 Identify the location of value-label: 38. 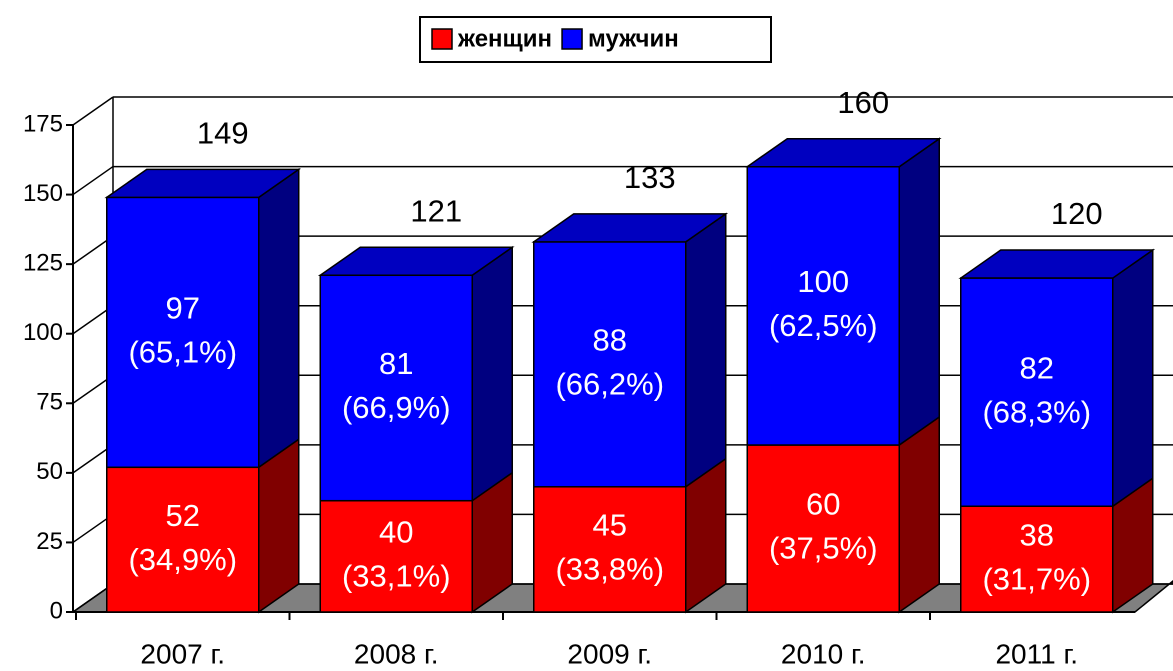
(1037, 534).